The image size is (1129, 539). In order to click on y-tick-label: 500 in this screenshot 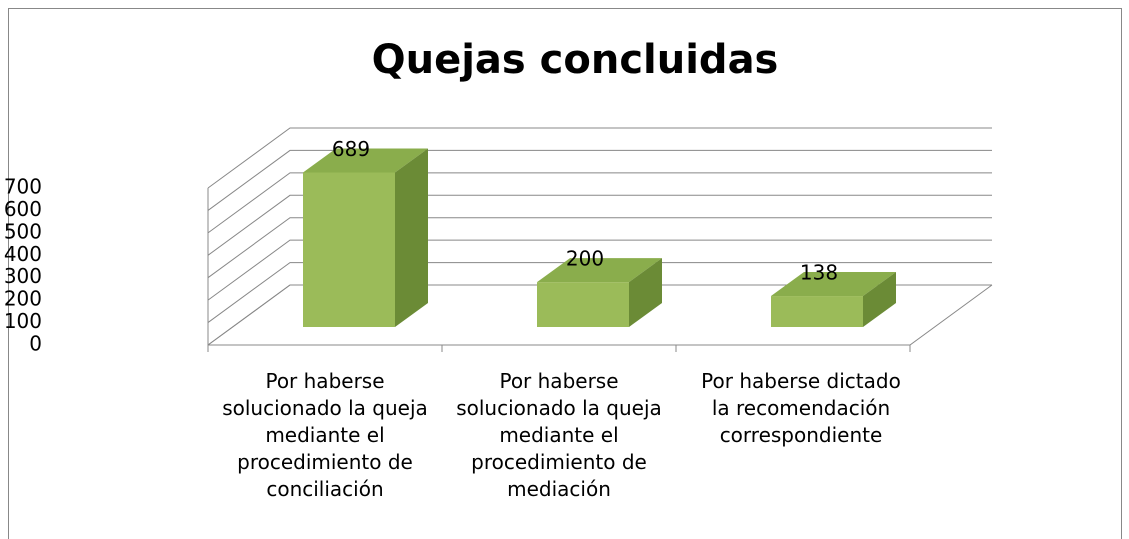, I will do `click(23, 231)`.